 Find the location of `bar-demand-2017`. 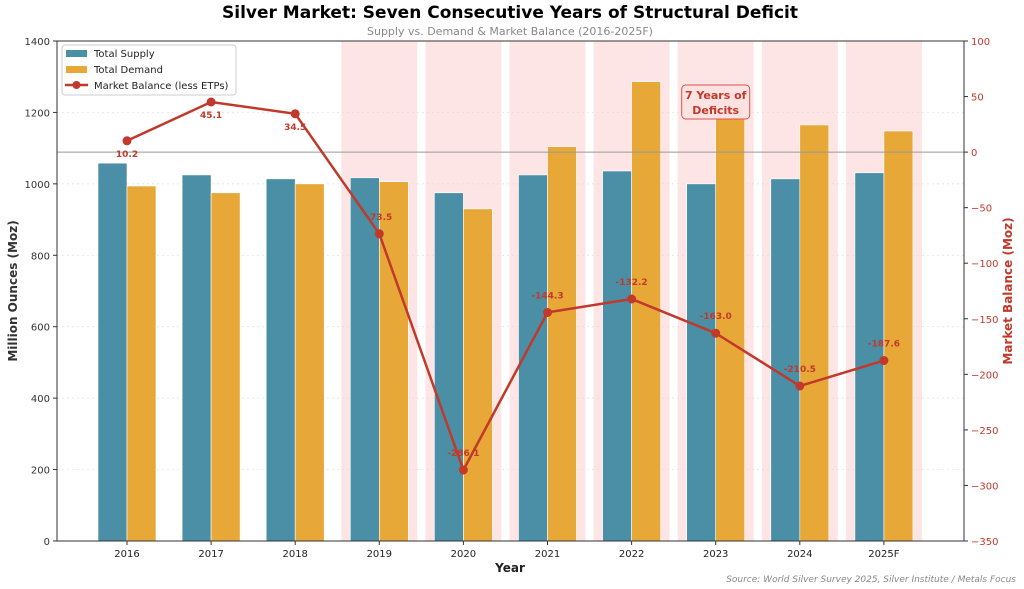

bar-demand-2017 is located at coordinates (225, 367).